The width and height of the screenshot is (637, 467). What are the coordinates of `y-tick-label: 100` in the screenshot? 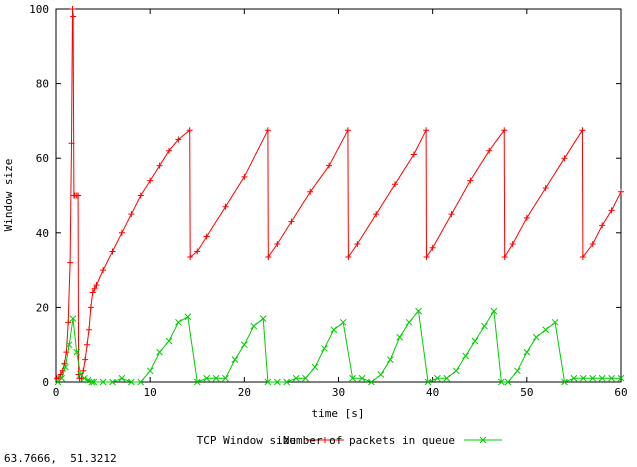 It's located at (39, 9).